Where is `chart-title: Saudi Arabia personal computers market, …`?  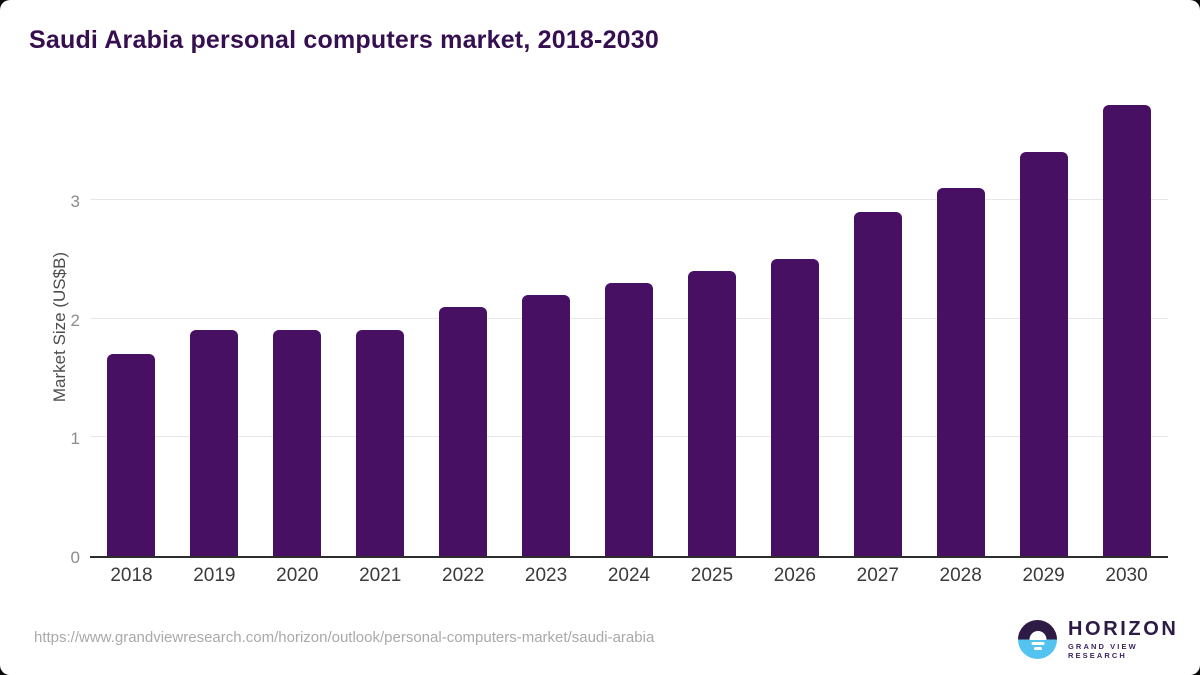
chart-title: Saudi Arabia personal computers market, … is located at coordinates (344, 40).